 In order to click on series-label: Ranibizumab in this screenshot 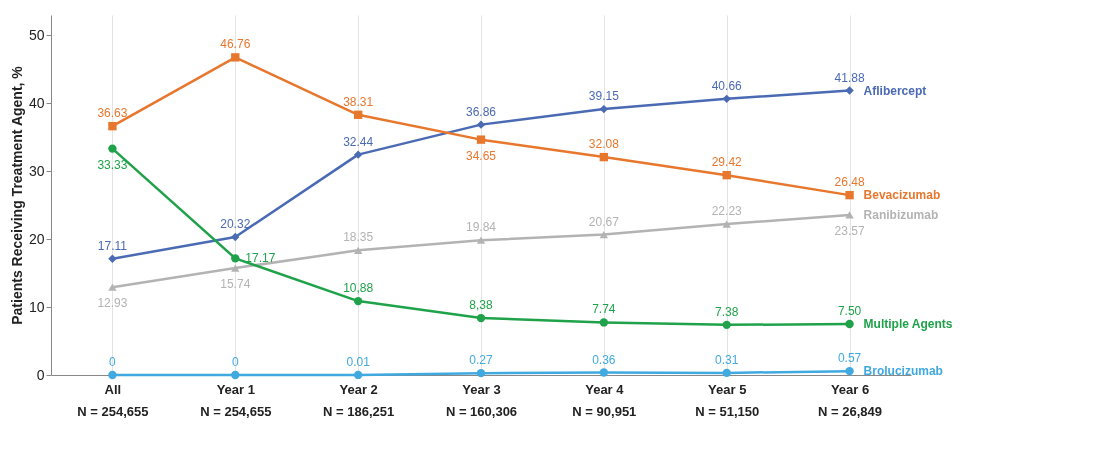, I will do `click(901, 214)`.